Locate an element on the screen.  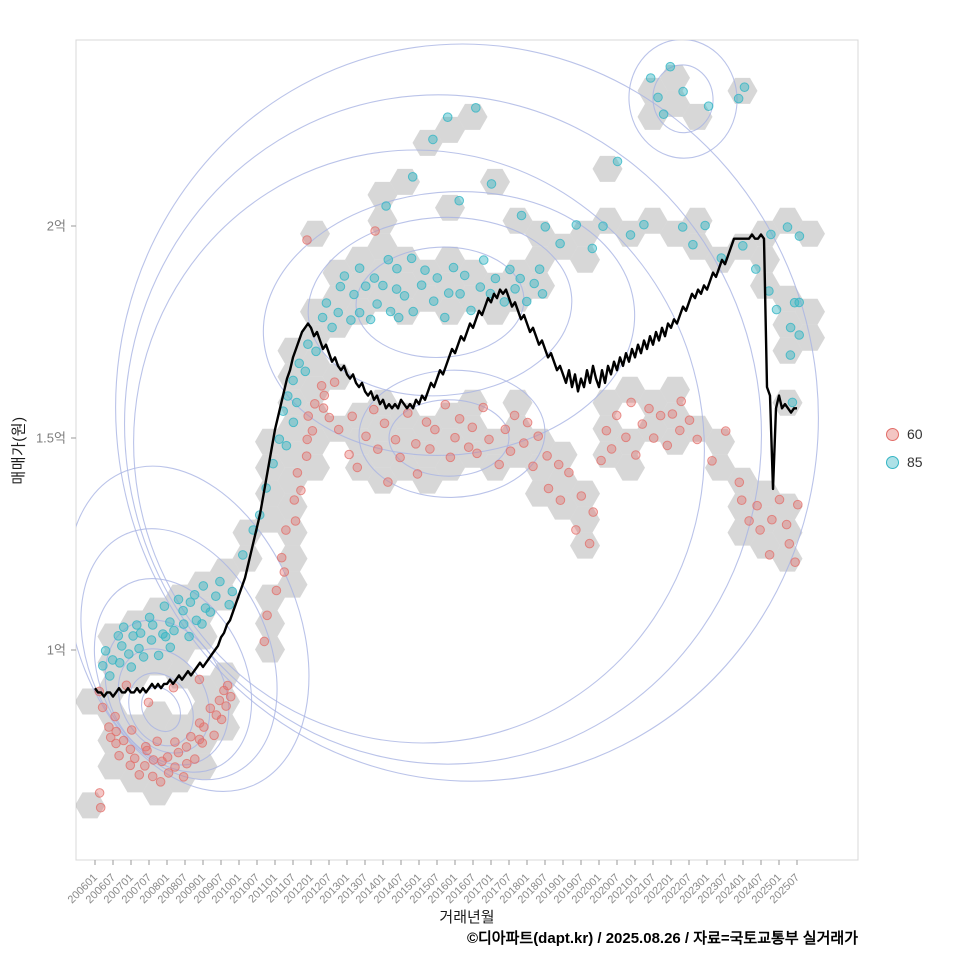
x-axis-title: 거래년월 is located at coordinates (467, 917).